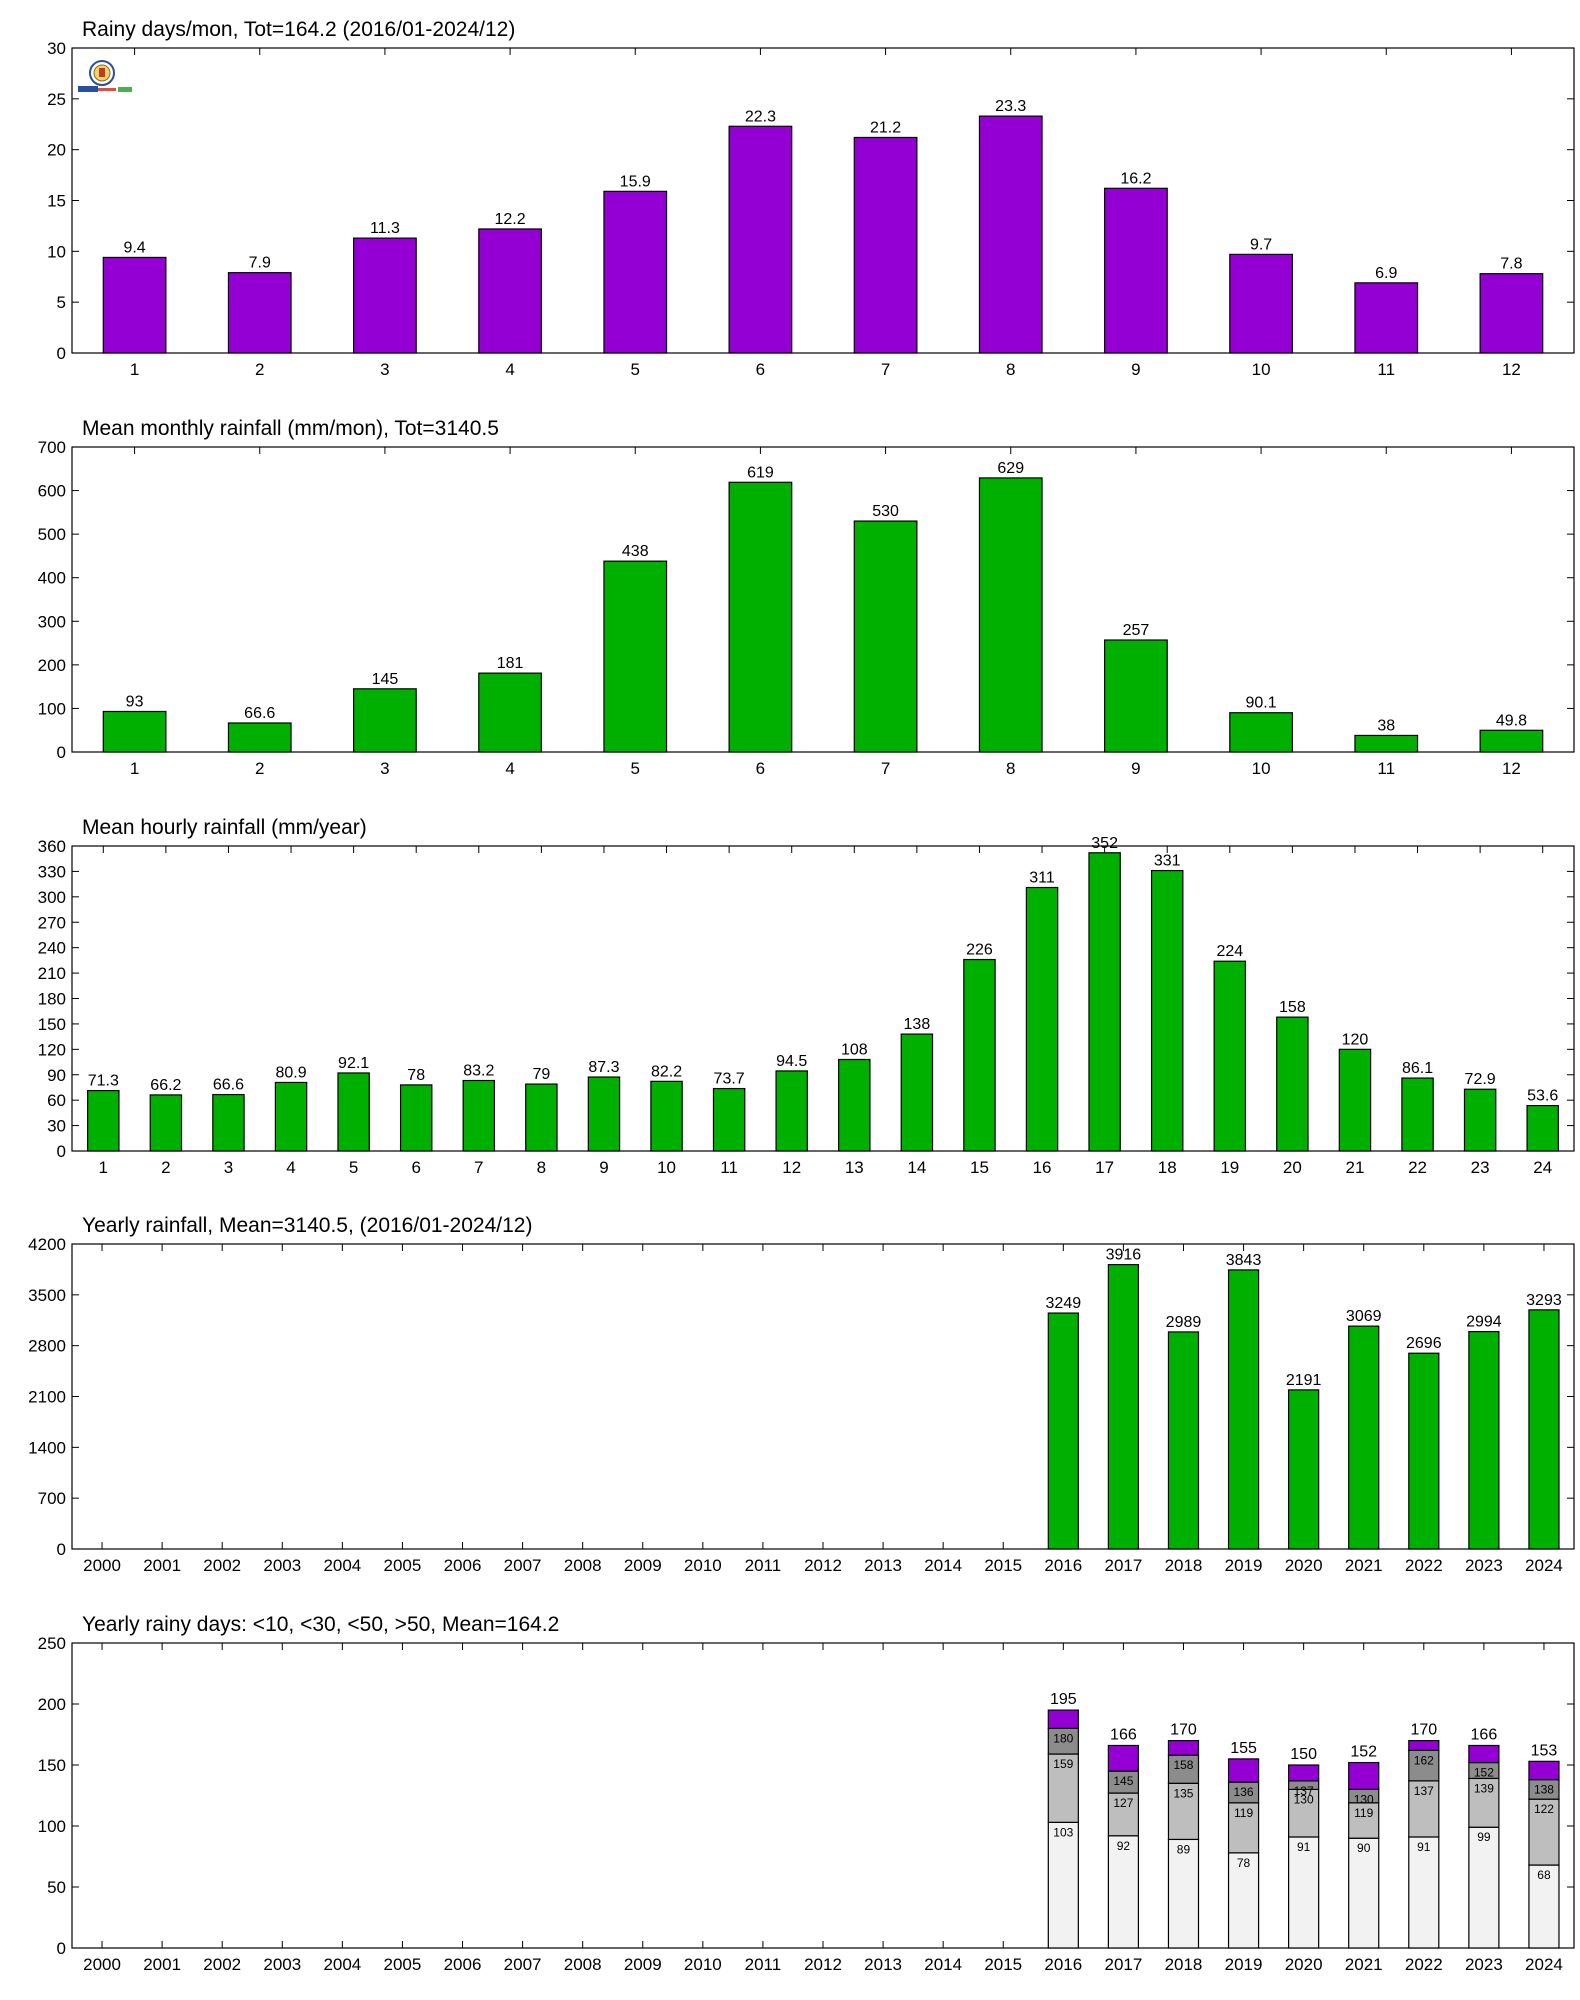 This screenshot has height=2000, width=1580. Describe the element at coordinates (47, 1295) in the screenshot. I see `y-tick-label: 3500` at that location.